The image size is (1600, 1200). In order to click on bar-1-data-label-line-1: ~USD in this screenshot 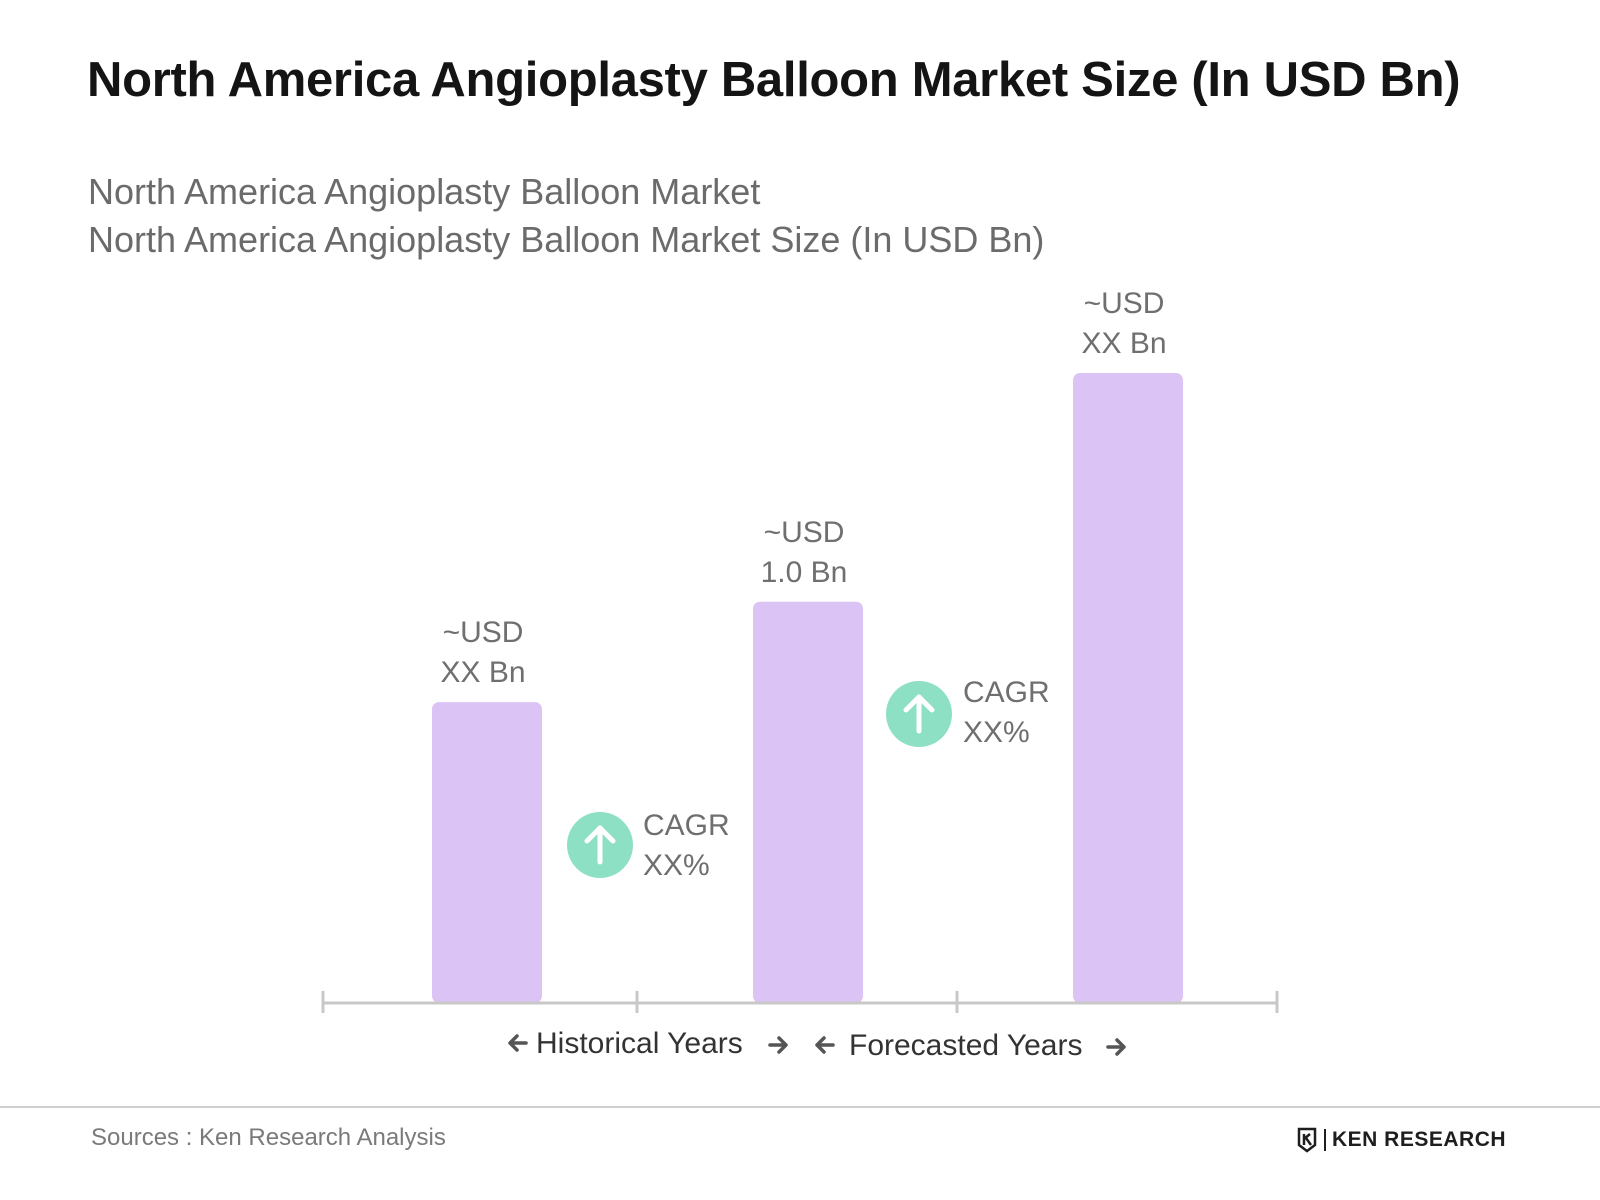, I will do `click(483, 632)`.